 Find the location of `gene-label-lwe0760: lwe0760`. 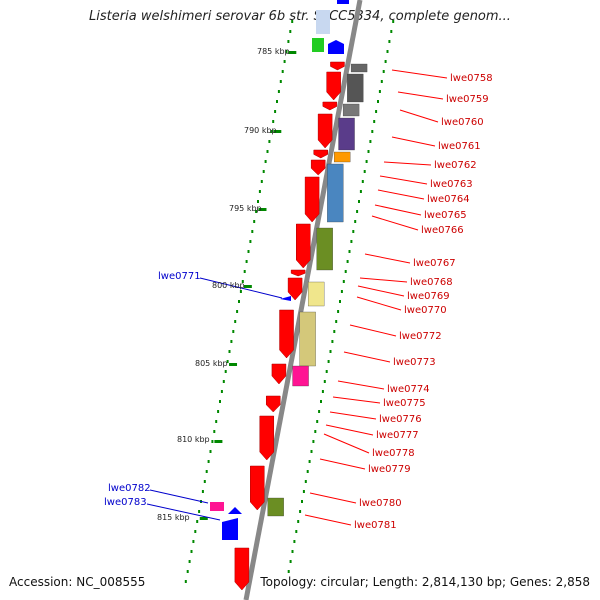

gene-label-lwe0760: lwe0760 is located at coordinates (462, 122).